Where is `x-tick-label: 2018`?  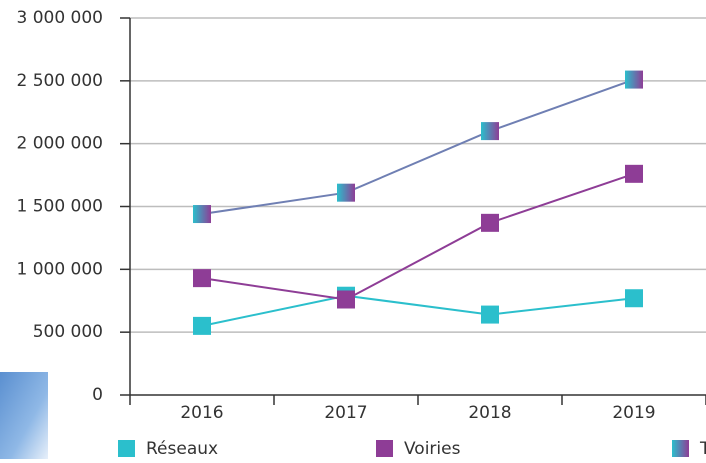
x-tick-label: 2018 is located at coordinates (489, 413).